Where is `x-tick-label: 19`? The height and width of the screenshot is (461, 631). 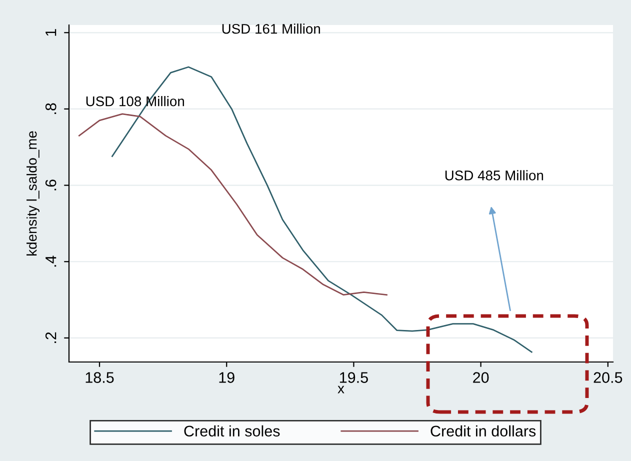 x-tick-label: 19 is located at coordinates (226, 377).